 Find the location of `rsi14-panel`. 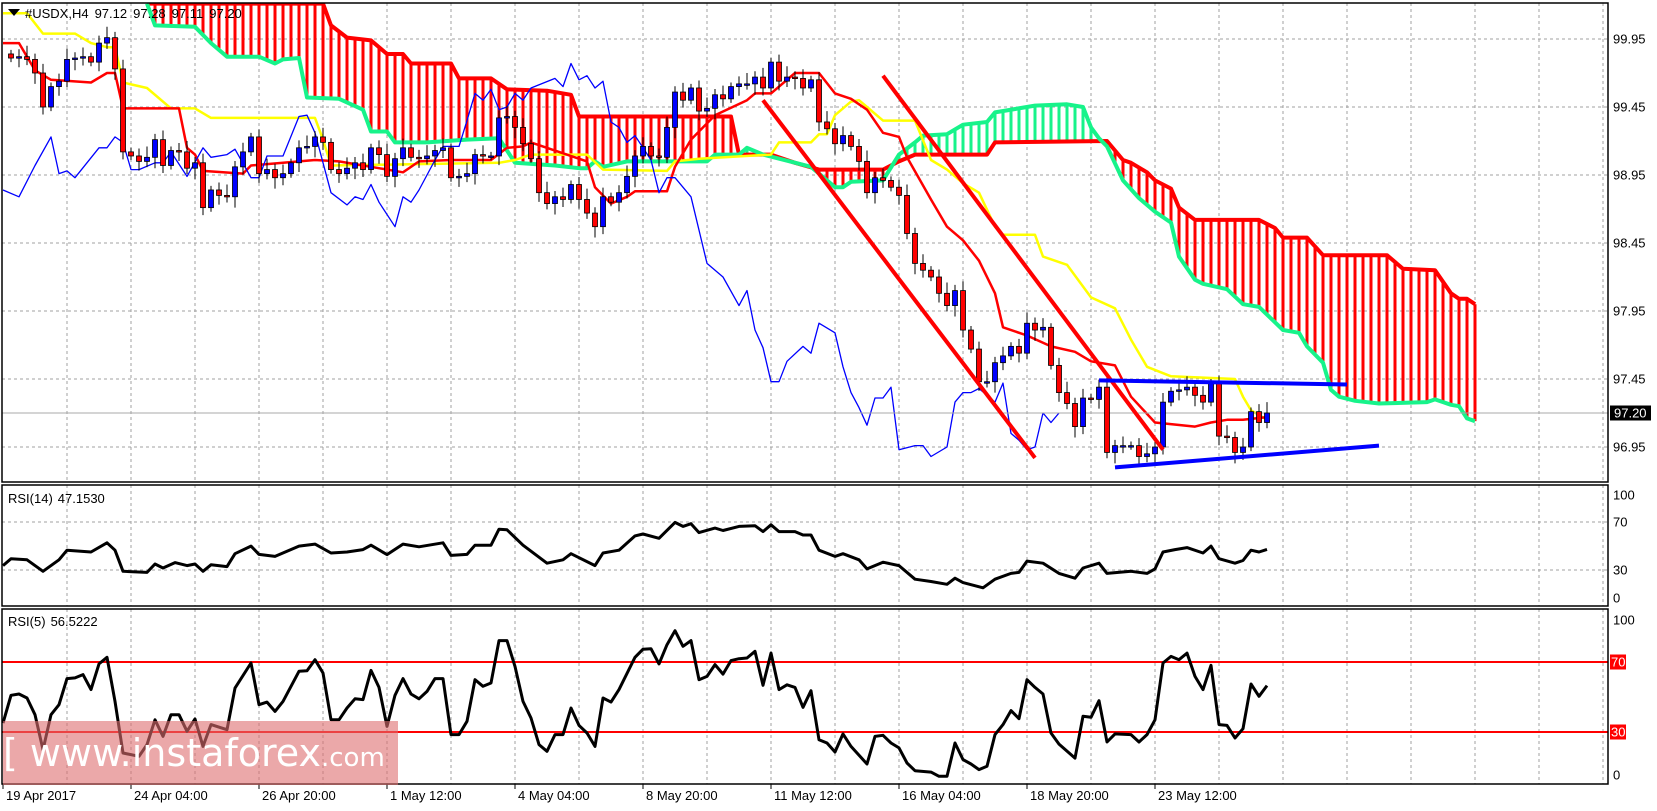

rsi14-panel is located at coordinates (635, 555).